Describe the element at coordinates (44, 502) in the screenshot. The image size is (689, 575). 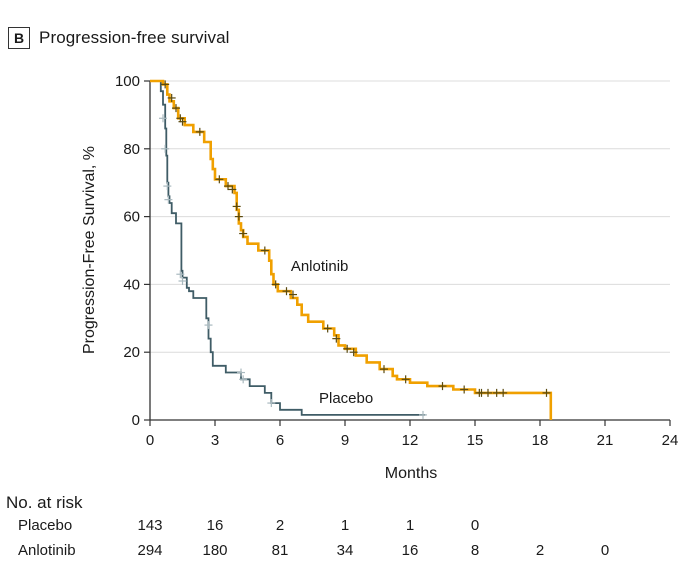
I see `risk-table-heading: No. at risk` at that location.